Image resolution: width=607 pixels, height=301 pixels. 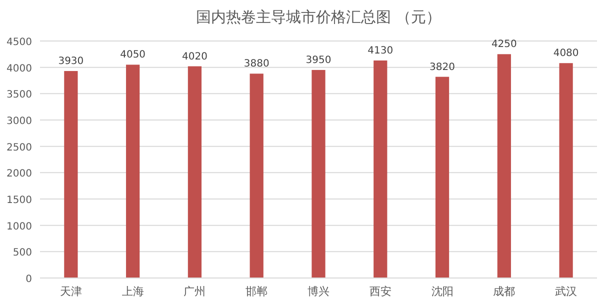 What do you see at coordinates (504, 44) in the screenshot?
I see `data-label: 4250` at bounding box center [504, 44].